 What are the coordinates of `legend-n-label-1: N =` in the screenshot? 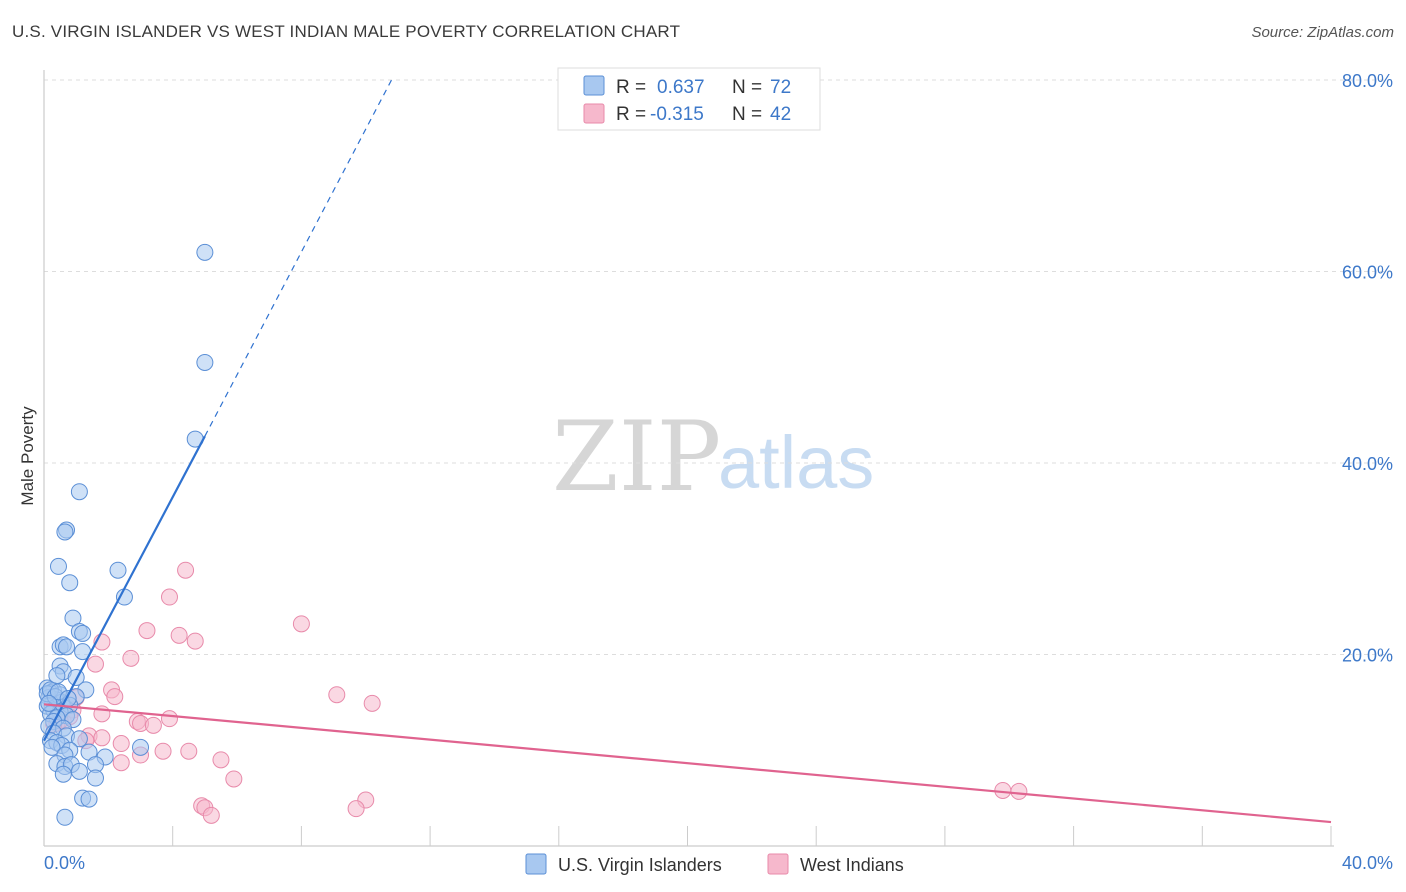 It's located at (747, 87).